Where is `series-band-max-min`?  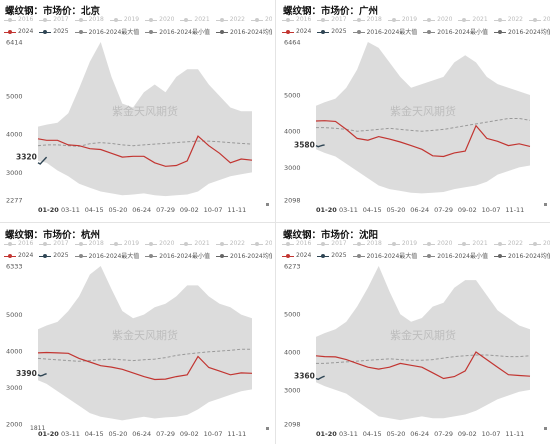 series-band-max-min is located at coordinates (145, 343).